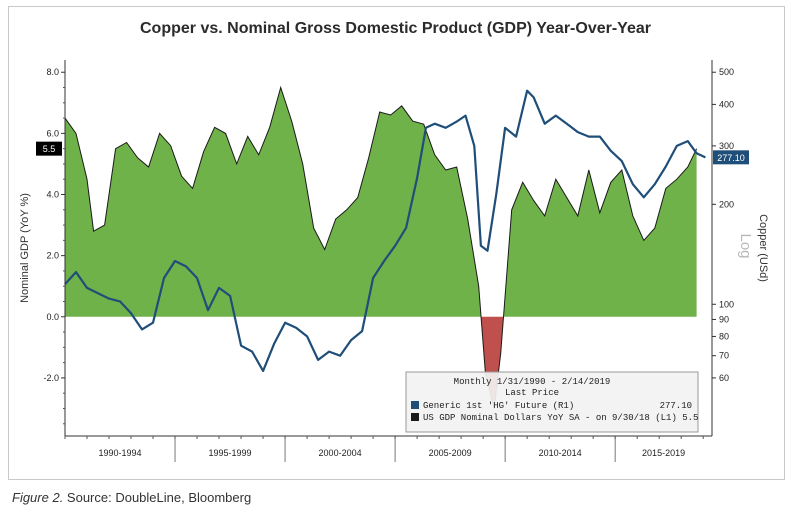 This screenshot has height=518, width=791. I want to click on copper-last-value-text: 277.10, so click(731, 158).